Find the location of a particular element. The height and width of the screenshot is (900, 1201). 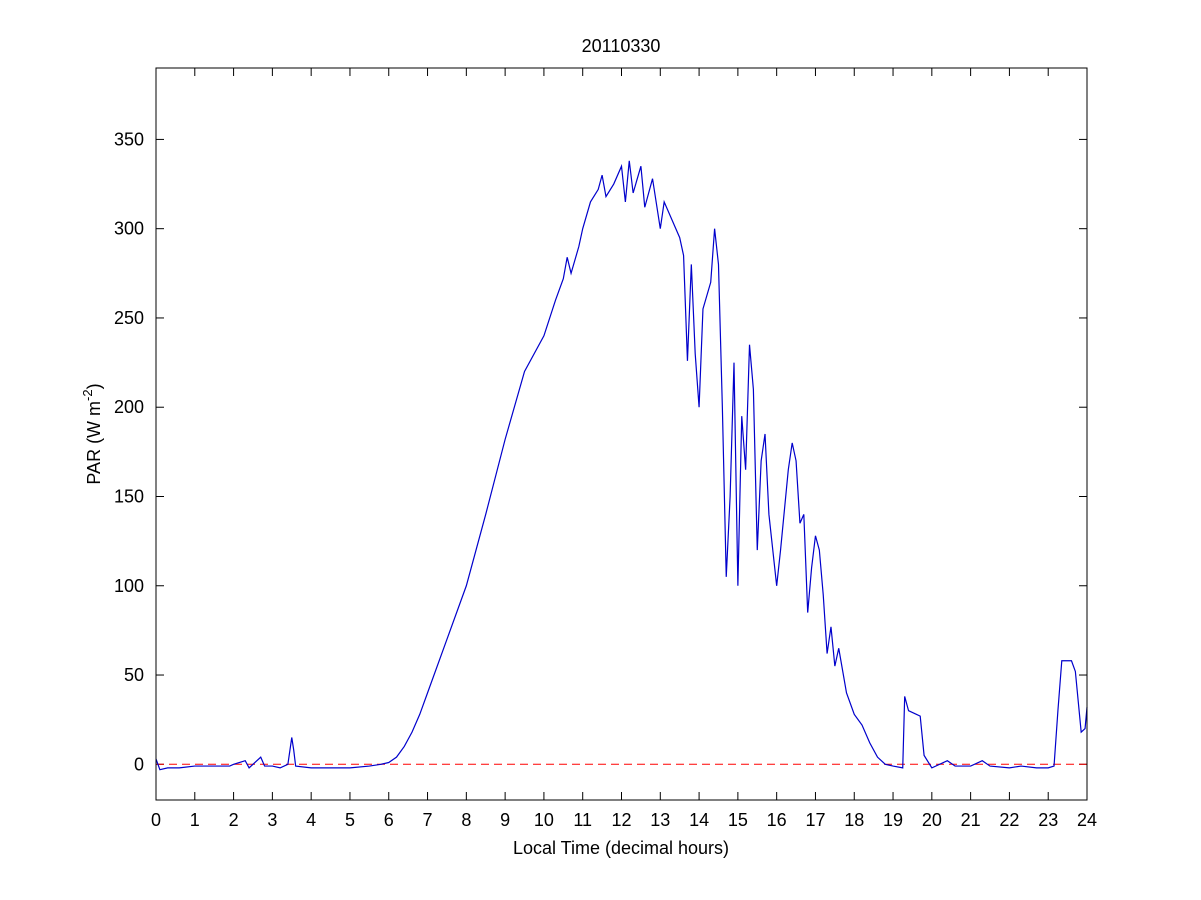

x-tick-label: 8 is located at coordinates (466, 820).